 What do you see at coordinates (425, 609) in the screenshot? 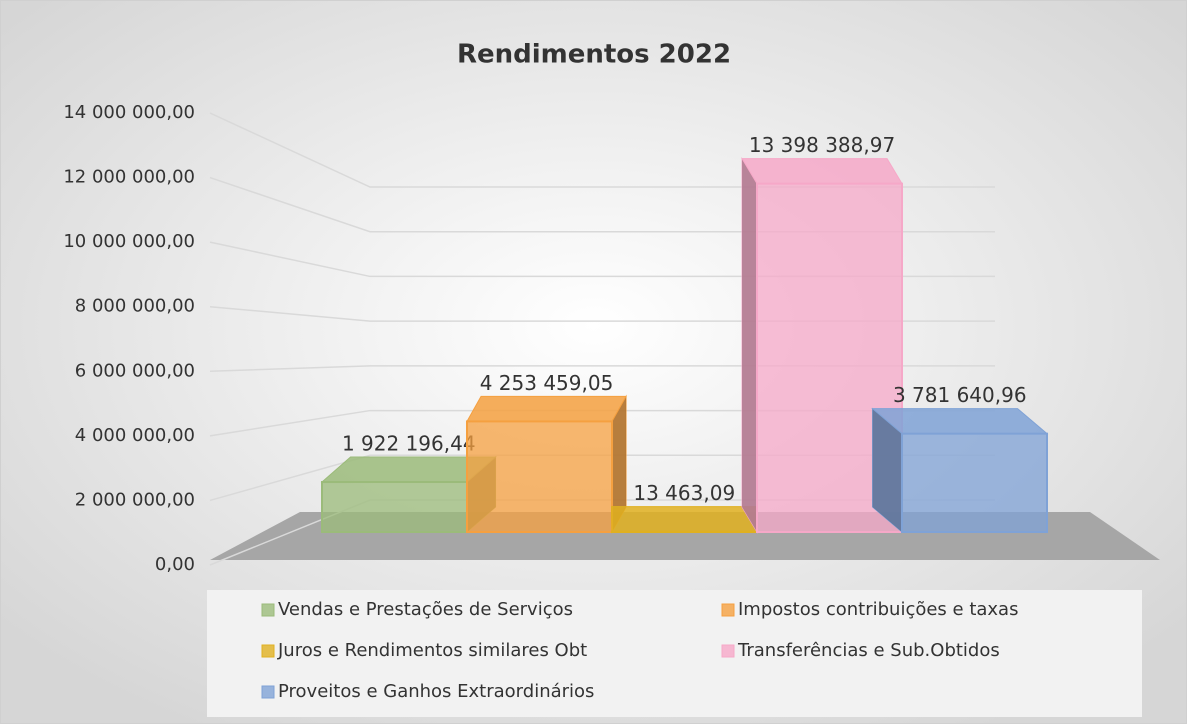
I see `legend-label: Vendas e Prestações de Serviços` at bounding box center [425, 609].